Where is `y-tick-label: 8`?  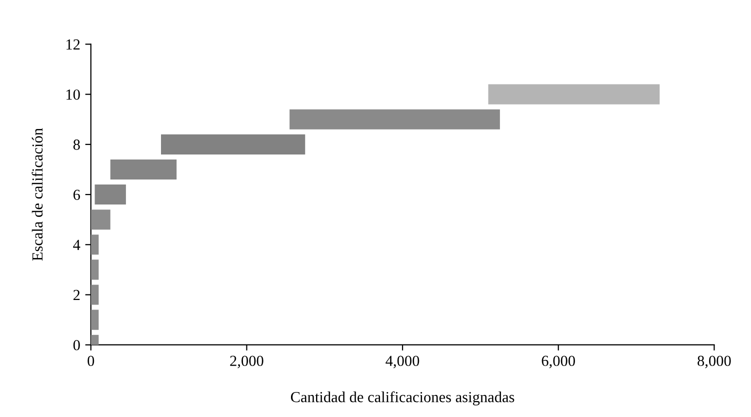 y-tick-label: 8 is located at coordinates (76, 145).